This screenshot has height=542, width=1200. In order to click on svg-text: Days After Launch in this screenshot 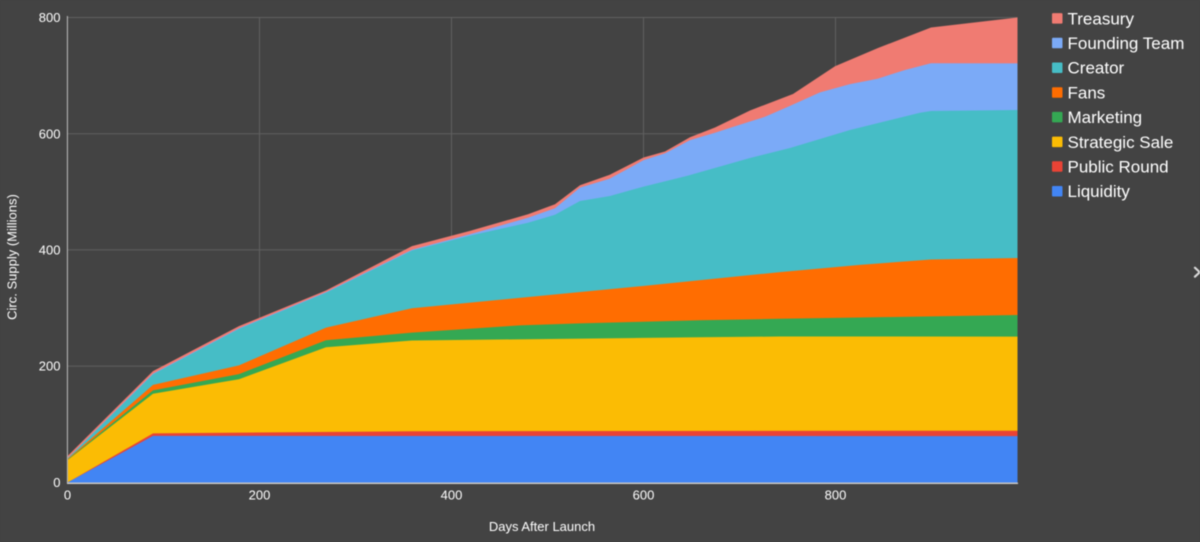, I will do `click(542, 526)`.